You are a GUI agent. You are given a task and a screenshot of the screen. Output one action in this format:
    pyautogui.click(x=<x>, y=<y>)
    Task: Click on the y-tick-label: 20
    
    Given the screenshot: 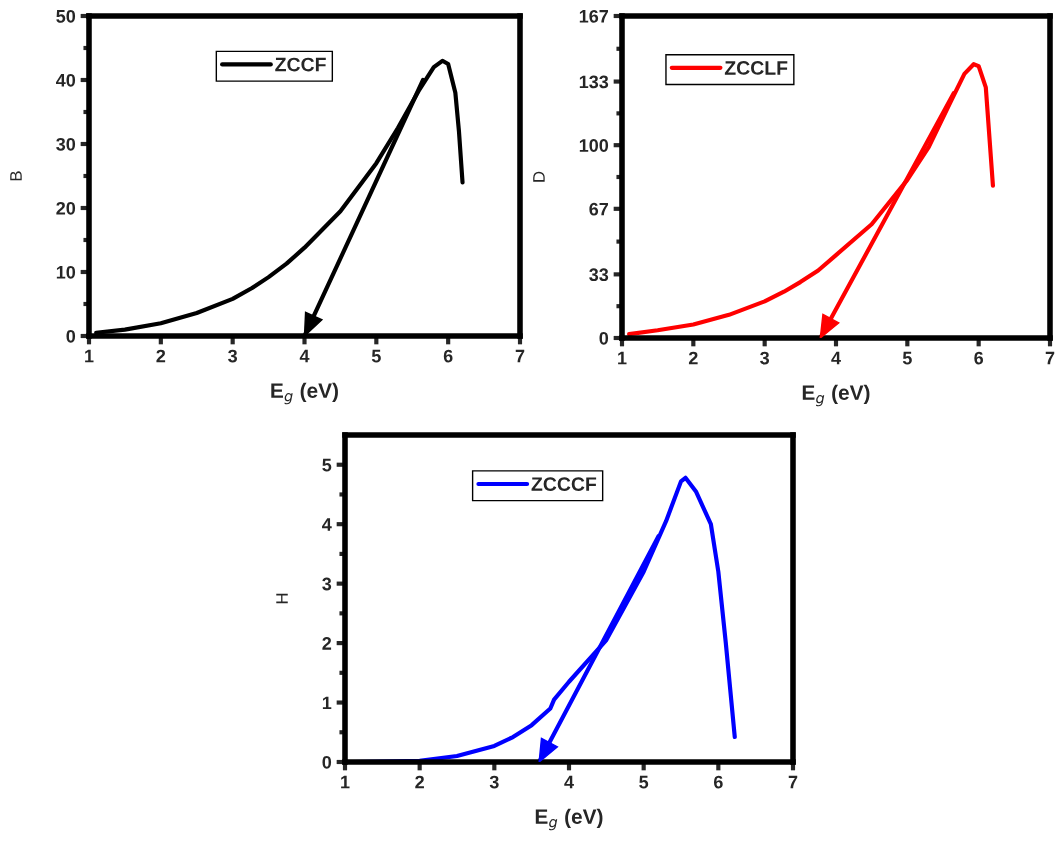 What is the action you would take?
    pyautogui.click(x=66, y=208)
    